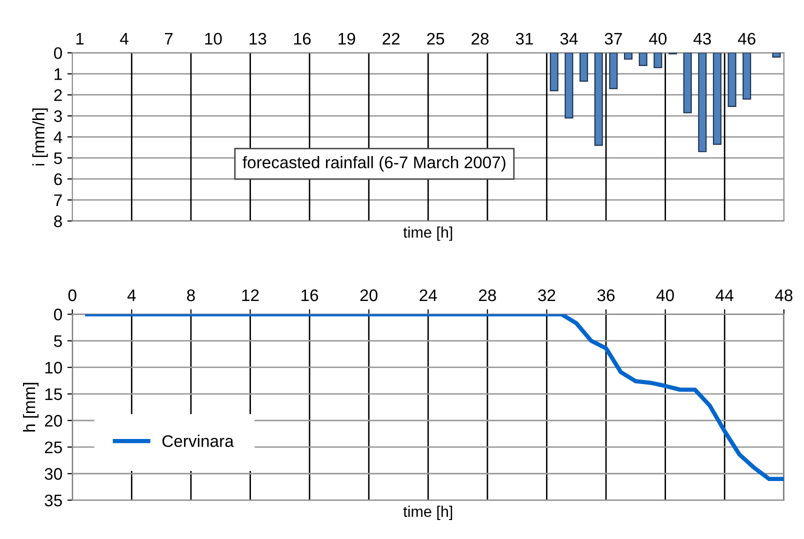 The width and height of the screenshot is (804, 539). Describe the element at coordinates (250, 295) in the screenshot. I see `x-tick-label: 12` at that location.